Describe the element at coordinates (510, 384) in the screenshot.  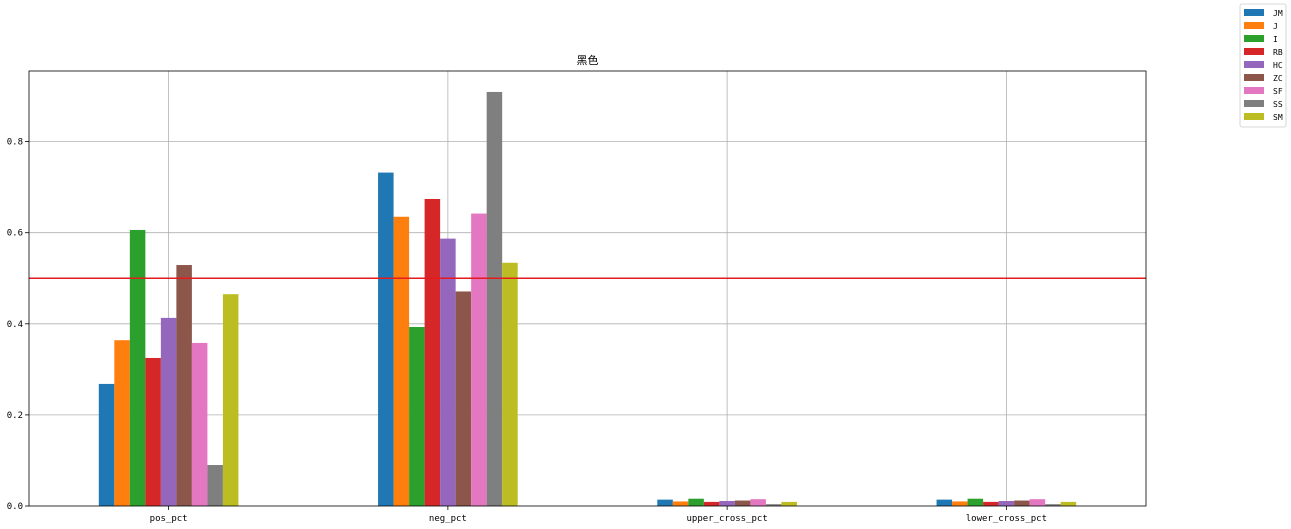
I see `bar-SM-neg_pct` at that location.